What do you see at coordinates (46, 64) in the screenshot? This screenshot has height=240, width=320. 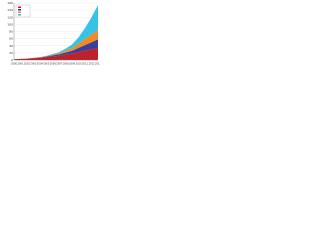 I see `x-tick-label: 2005` at bounding box center [46, 64].